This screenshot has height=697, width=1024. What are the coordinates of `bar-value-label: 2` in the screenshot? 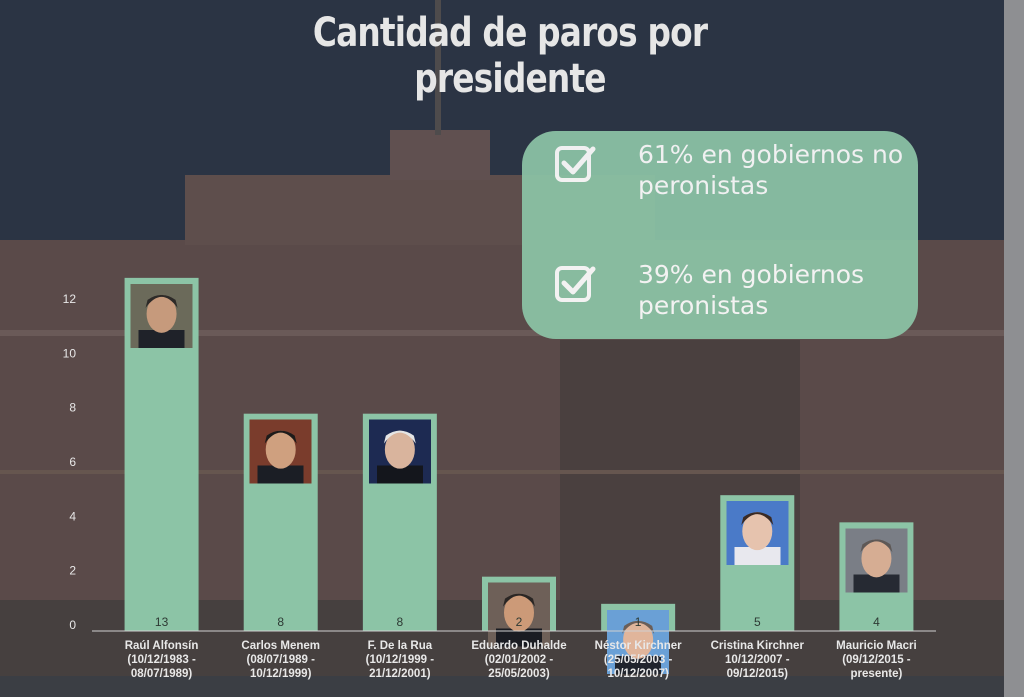 It's located at (519, 622).